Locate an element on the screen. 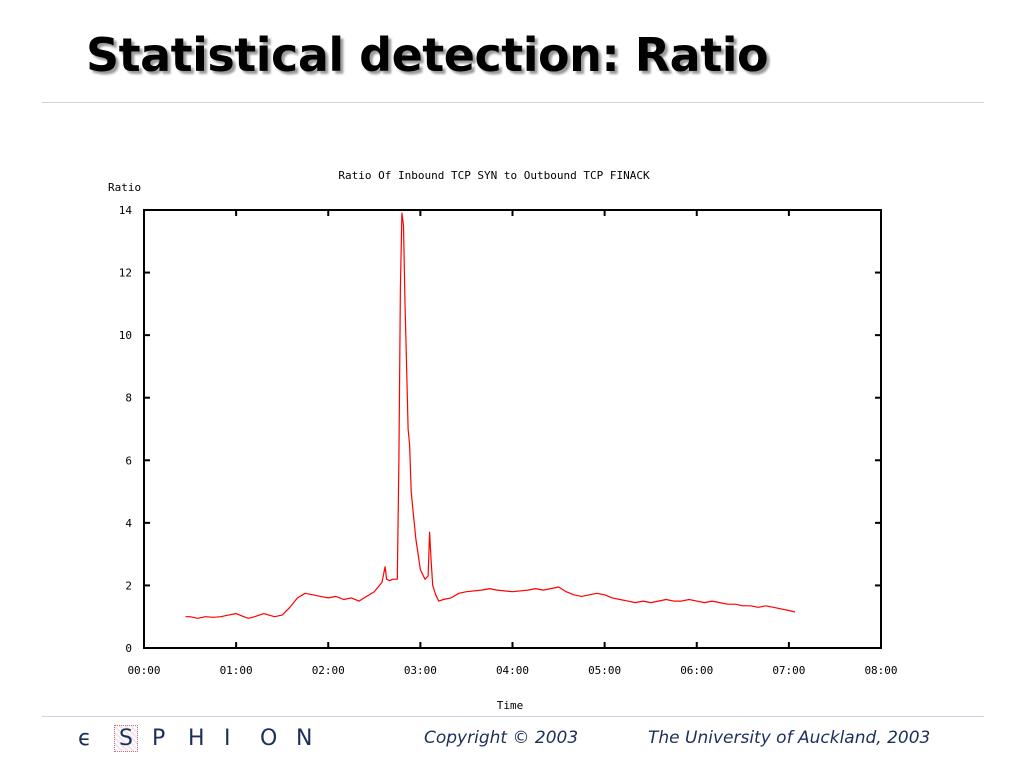 This screenshot has height=768, width=1024. x-tick-label: 01:00 is located at coordinates (236, 670).